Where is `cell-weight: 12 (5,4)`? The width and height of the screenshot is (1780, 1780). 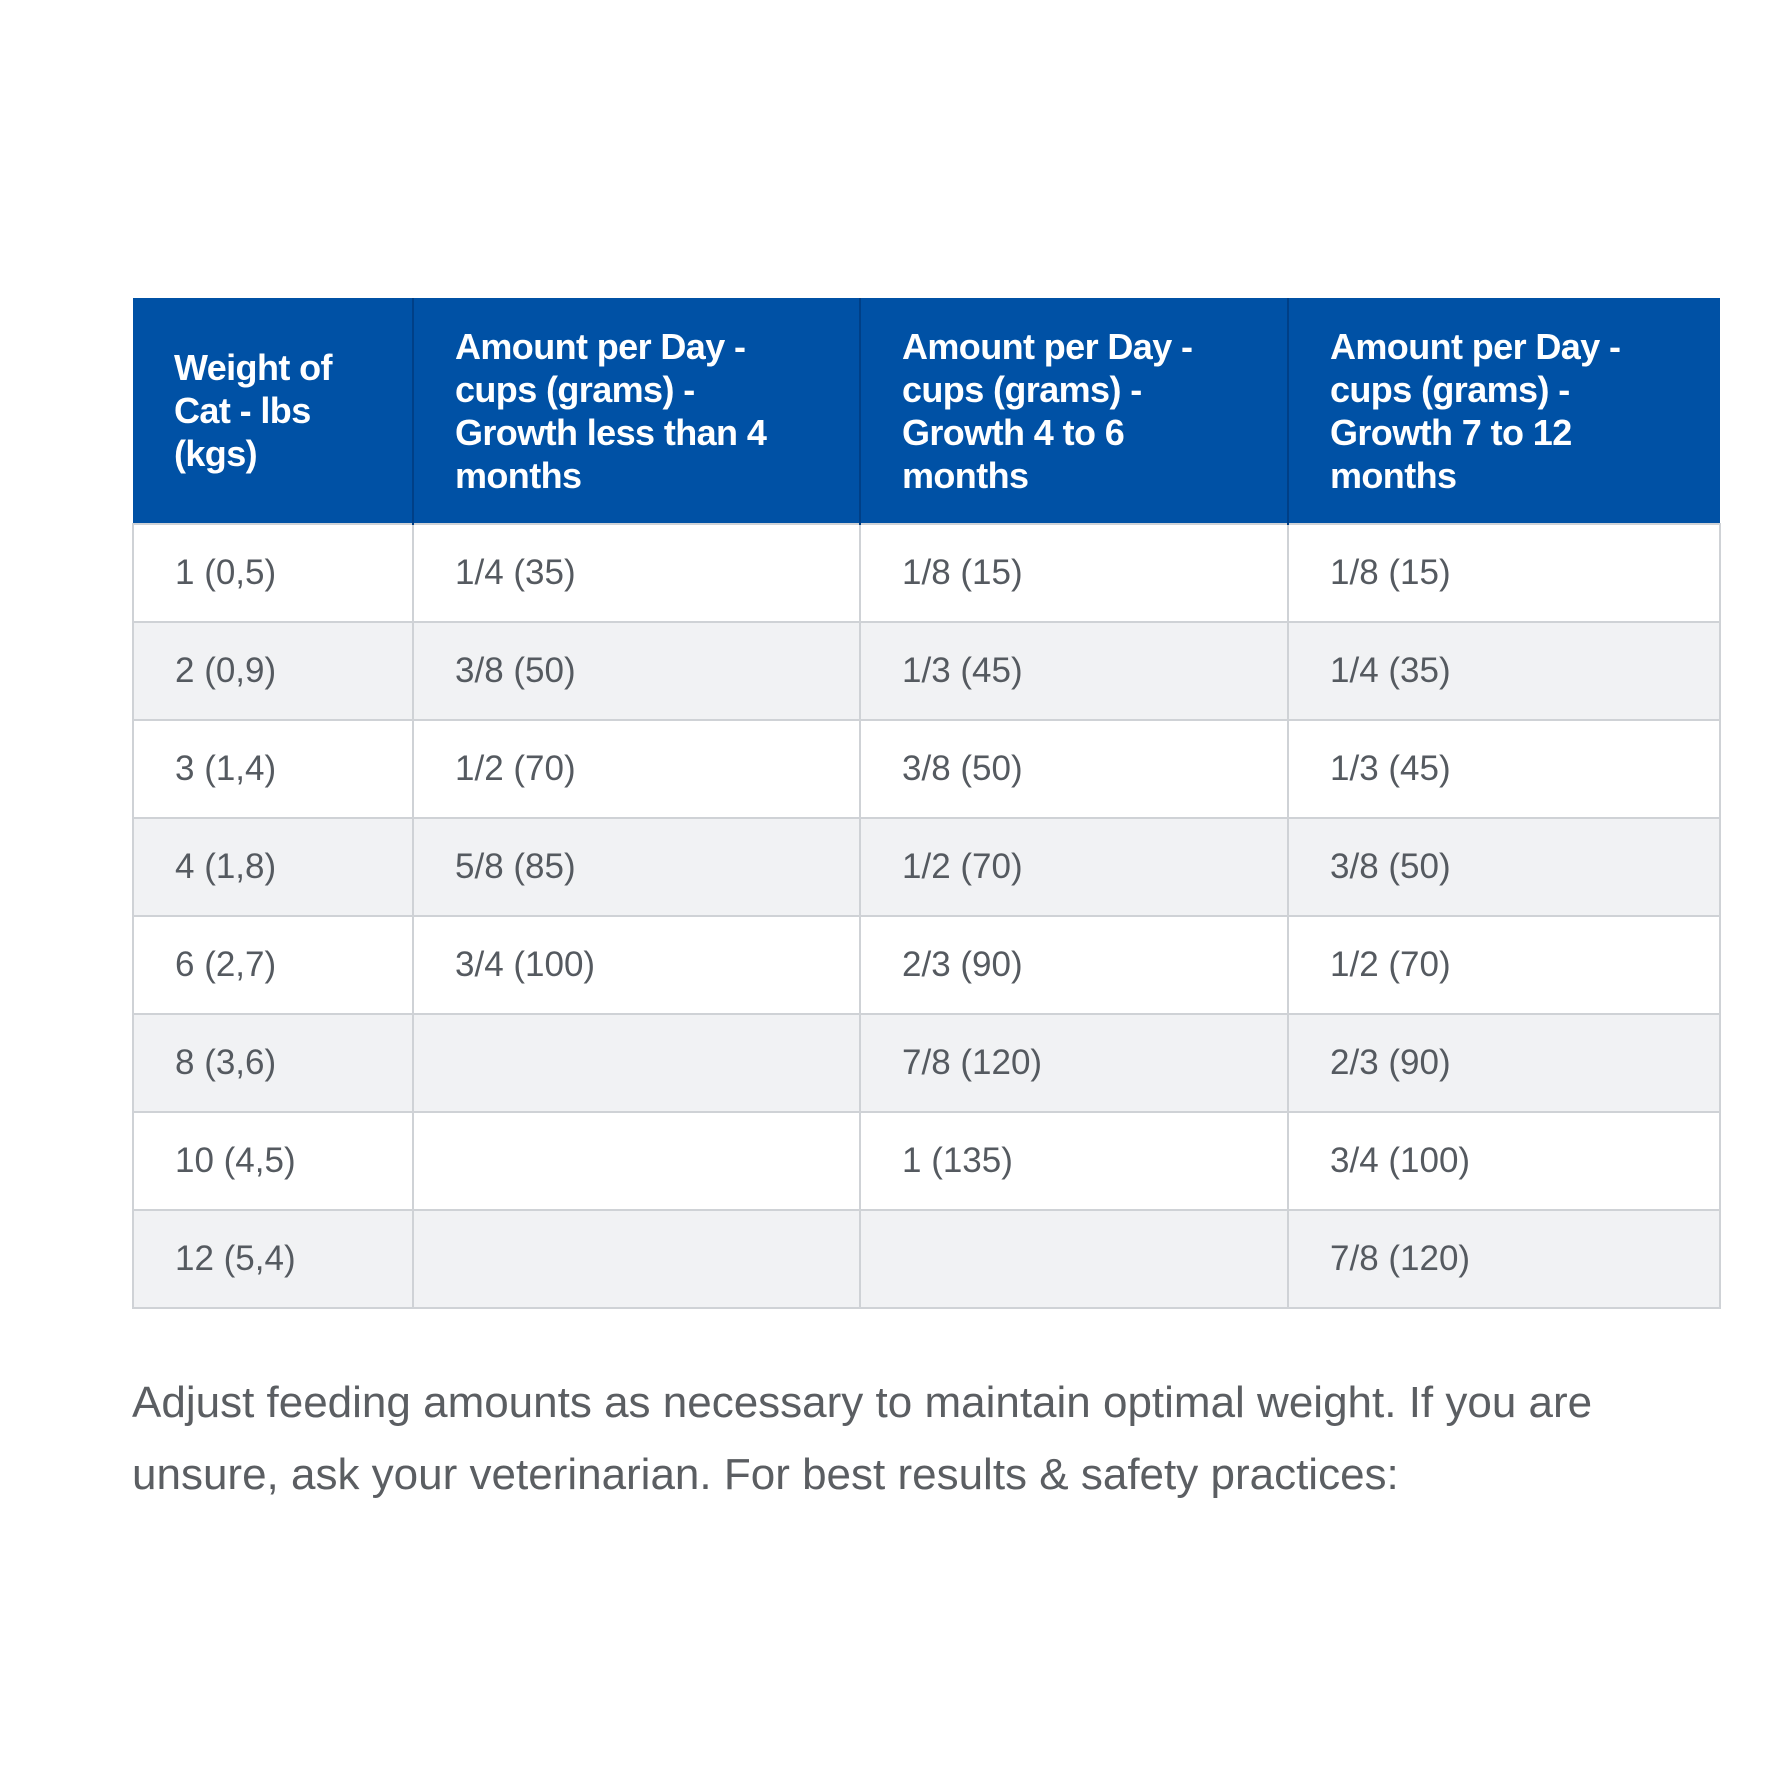
cell-weight: 12 (5,4) is located at coordinates (273, 1259).